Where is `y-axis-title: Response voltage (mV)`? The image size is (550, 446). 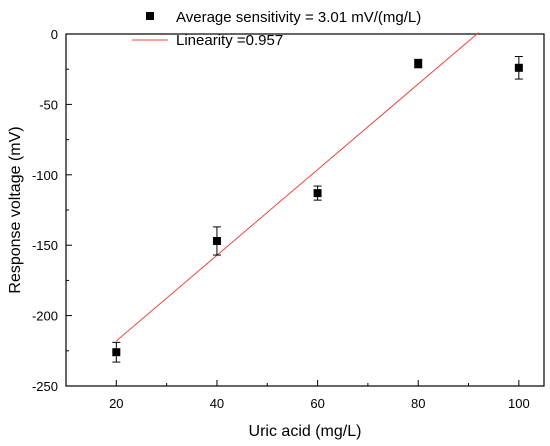 y-axis-title: Response voltage (mV) is located at coordinates (15, 209).